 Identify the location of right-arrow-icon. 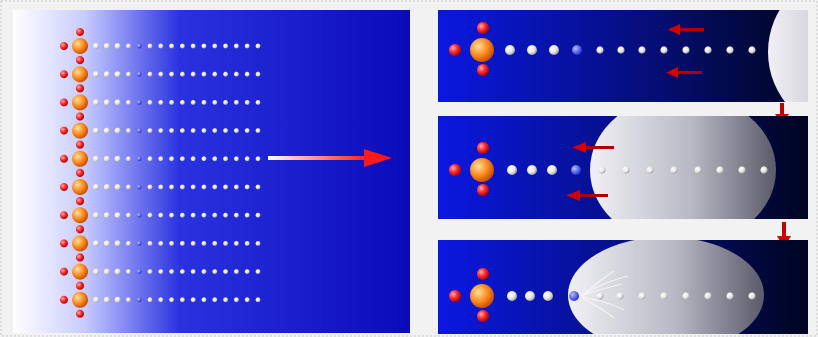
(378, 158).